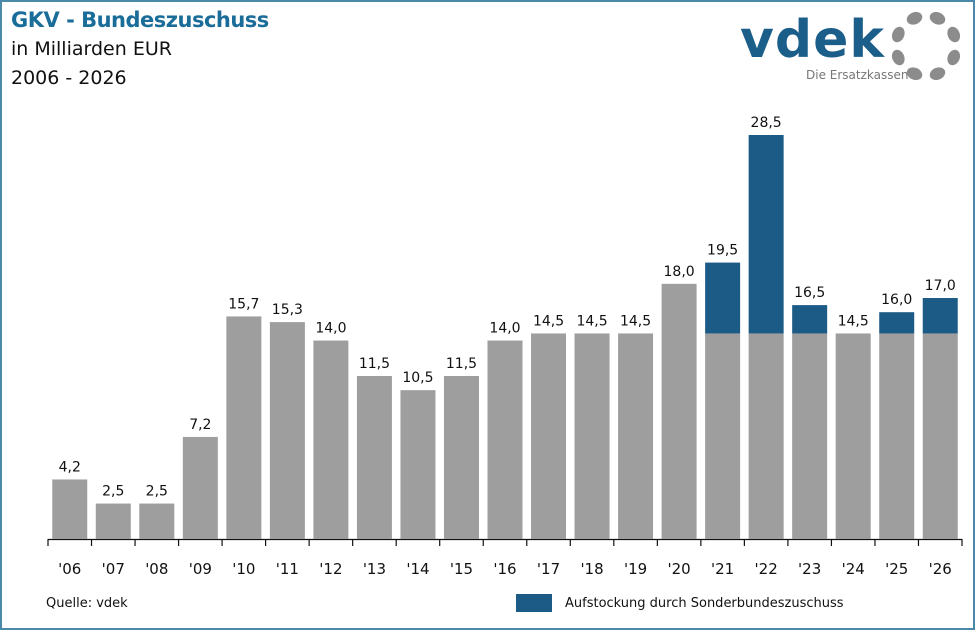 This screenshot has width=975, height=630. I want to click on data-label: 15,7, so click(243, 304).